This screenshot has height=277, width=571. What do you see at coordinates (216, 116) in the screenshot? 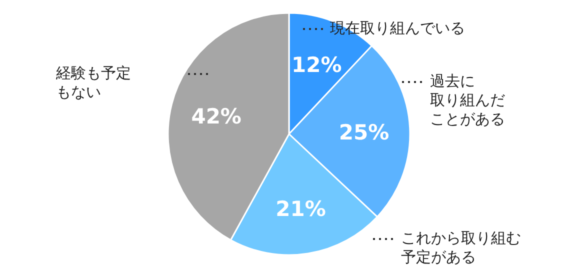
I see `data-label: 42%` at bounding box center [216, 116].